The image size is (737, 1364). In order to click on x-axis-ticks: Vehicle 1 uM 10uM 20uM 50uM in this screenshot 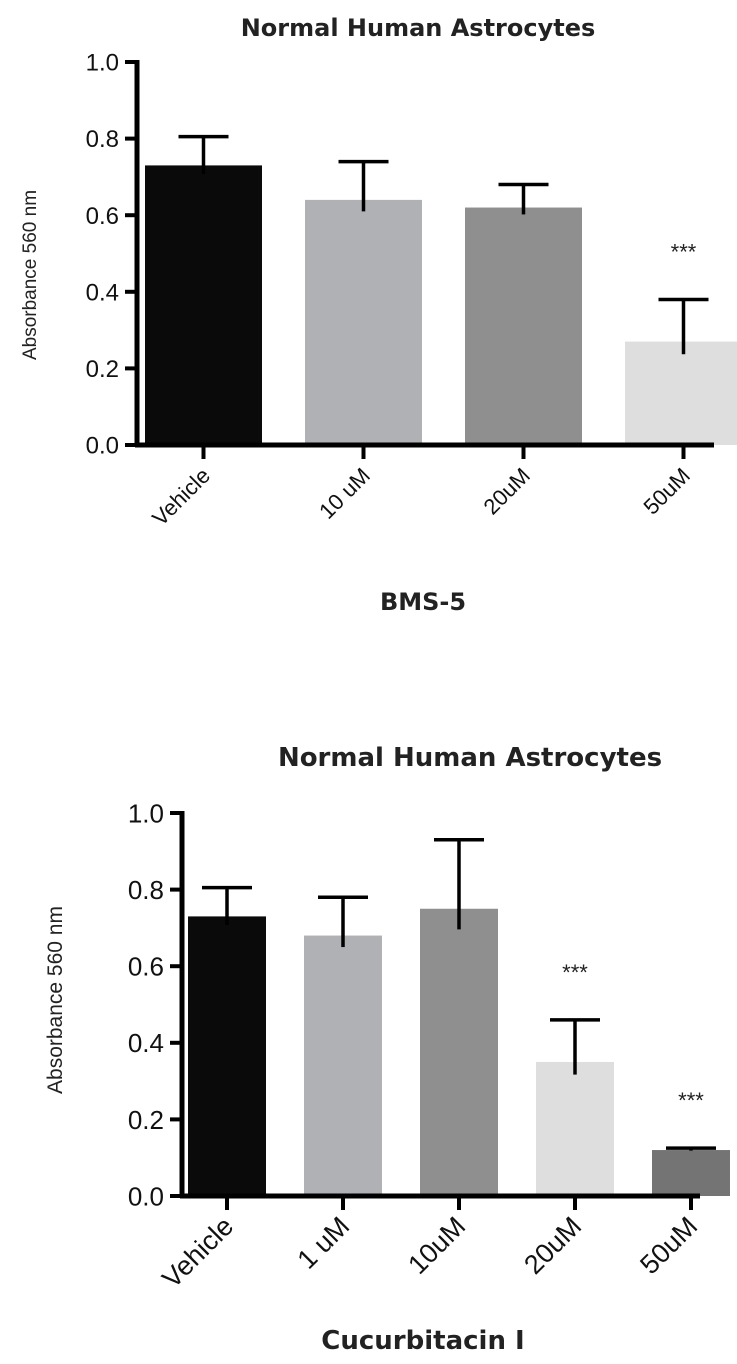, I will do `click(429, 1245)`.